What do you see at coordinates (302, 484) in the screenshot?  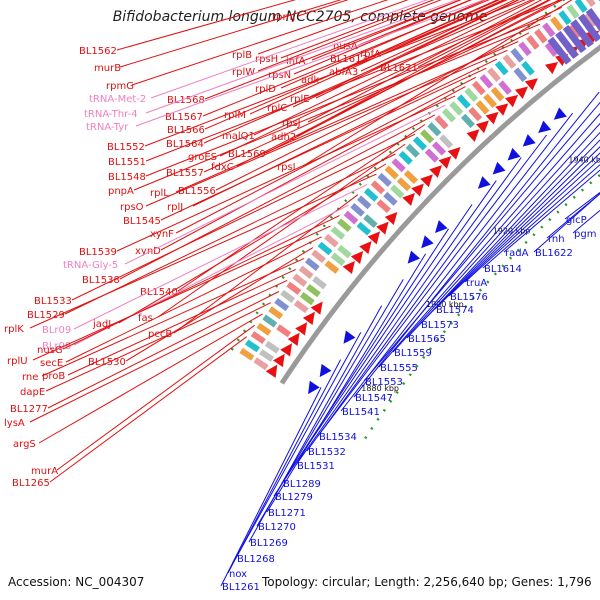 I see `gene-label-reverse: BL1289` at bounding box center [302, 484].